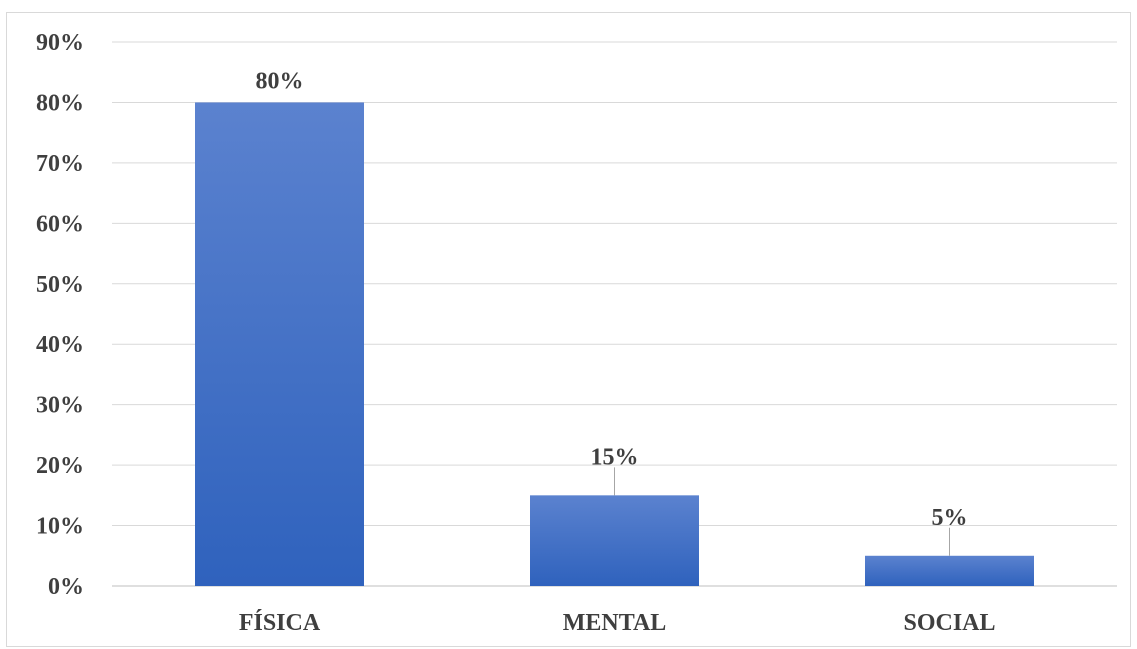 This screenshot has width=1137, height=649. Describe the element at coordinates (280, 623) in the screenshot. I see `x-tick-label: FÍSICA` at that location.